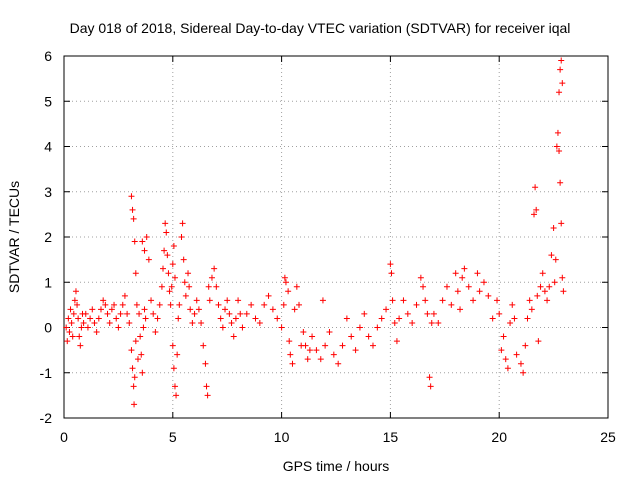 The image size is (640, 480). I want to click on y-tick-label: -2, so click(46, 418).